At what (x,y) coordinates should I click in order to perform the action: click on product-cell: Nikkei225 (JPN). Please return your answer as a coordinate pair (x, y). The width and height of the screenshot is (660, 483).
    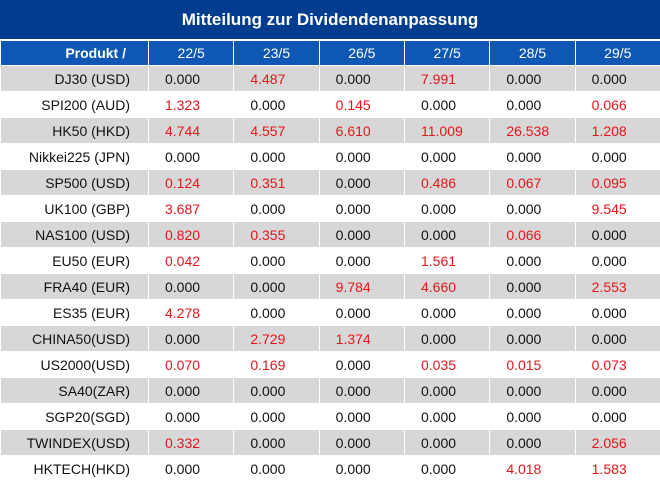
    Looking at the image, I should click on (74, 156).